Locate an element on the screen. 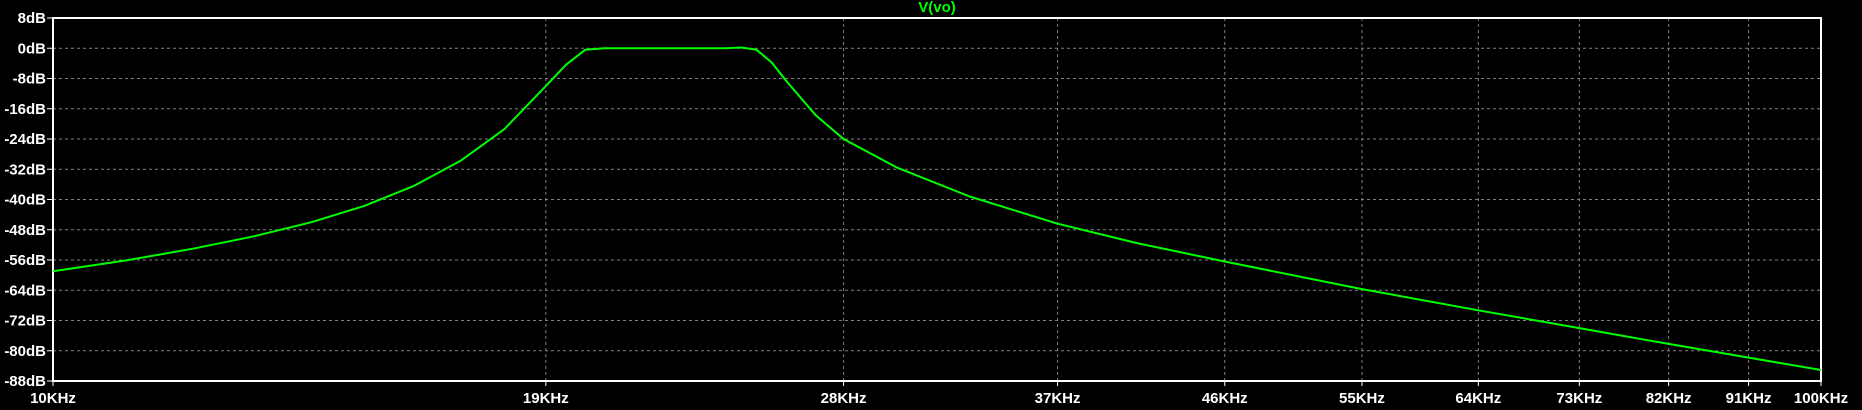 The height and width of the screenshot is (410, 1862). y-tick-label: -40dB is located at coordinates (25, 200).